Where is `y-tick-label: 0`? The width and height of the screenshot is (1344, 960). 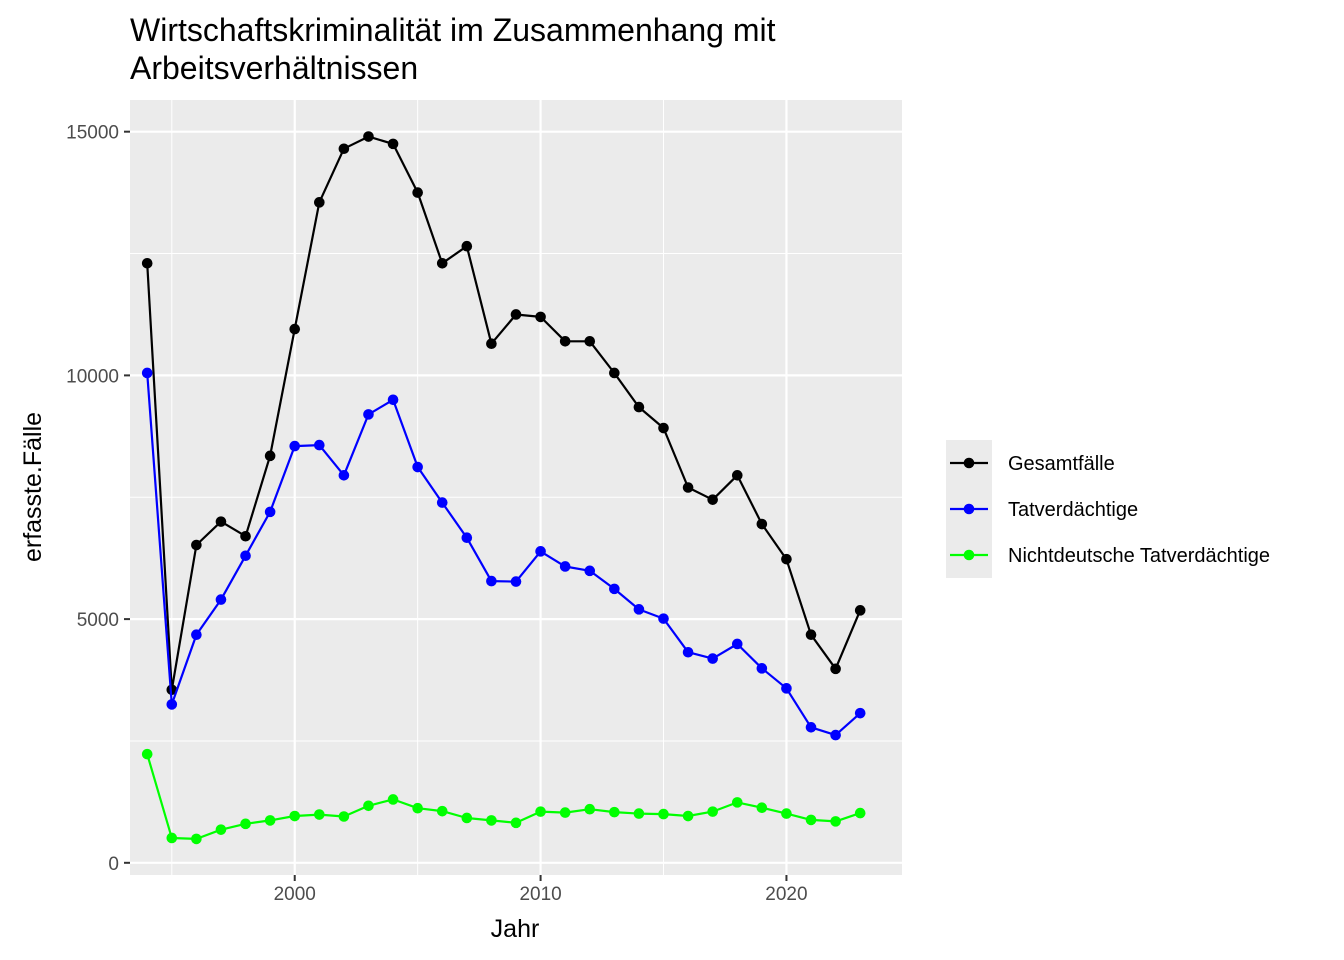
y-tick-label: 0 is located at coordinates (113, 864).